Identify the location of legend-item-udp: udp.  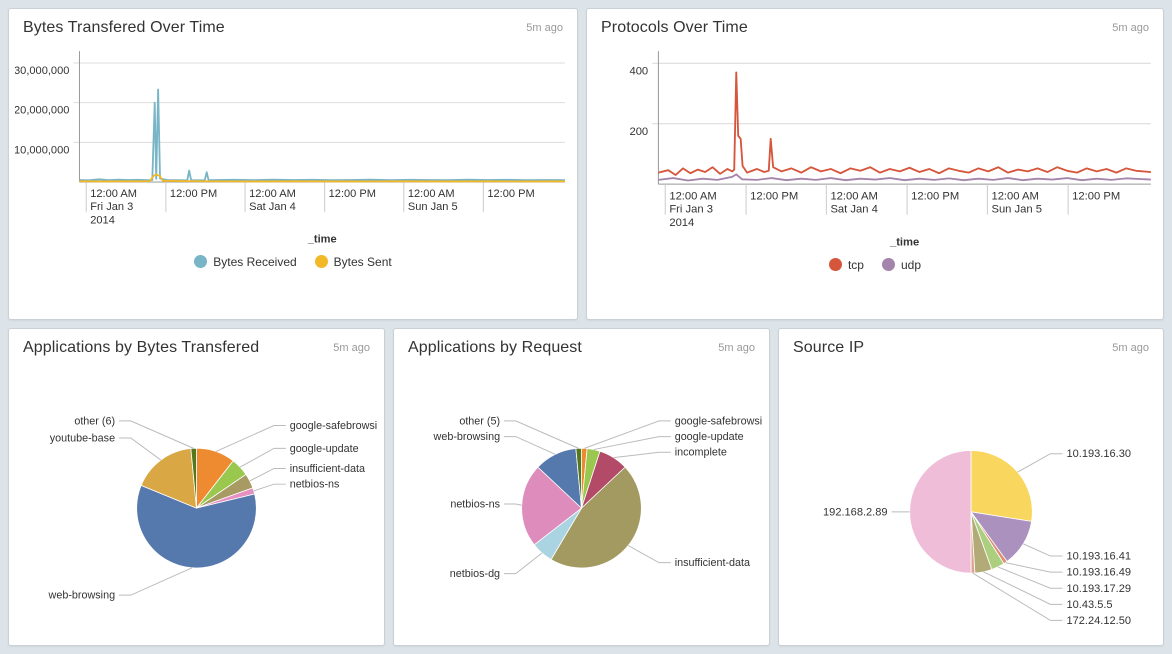
(901, 264).